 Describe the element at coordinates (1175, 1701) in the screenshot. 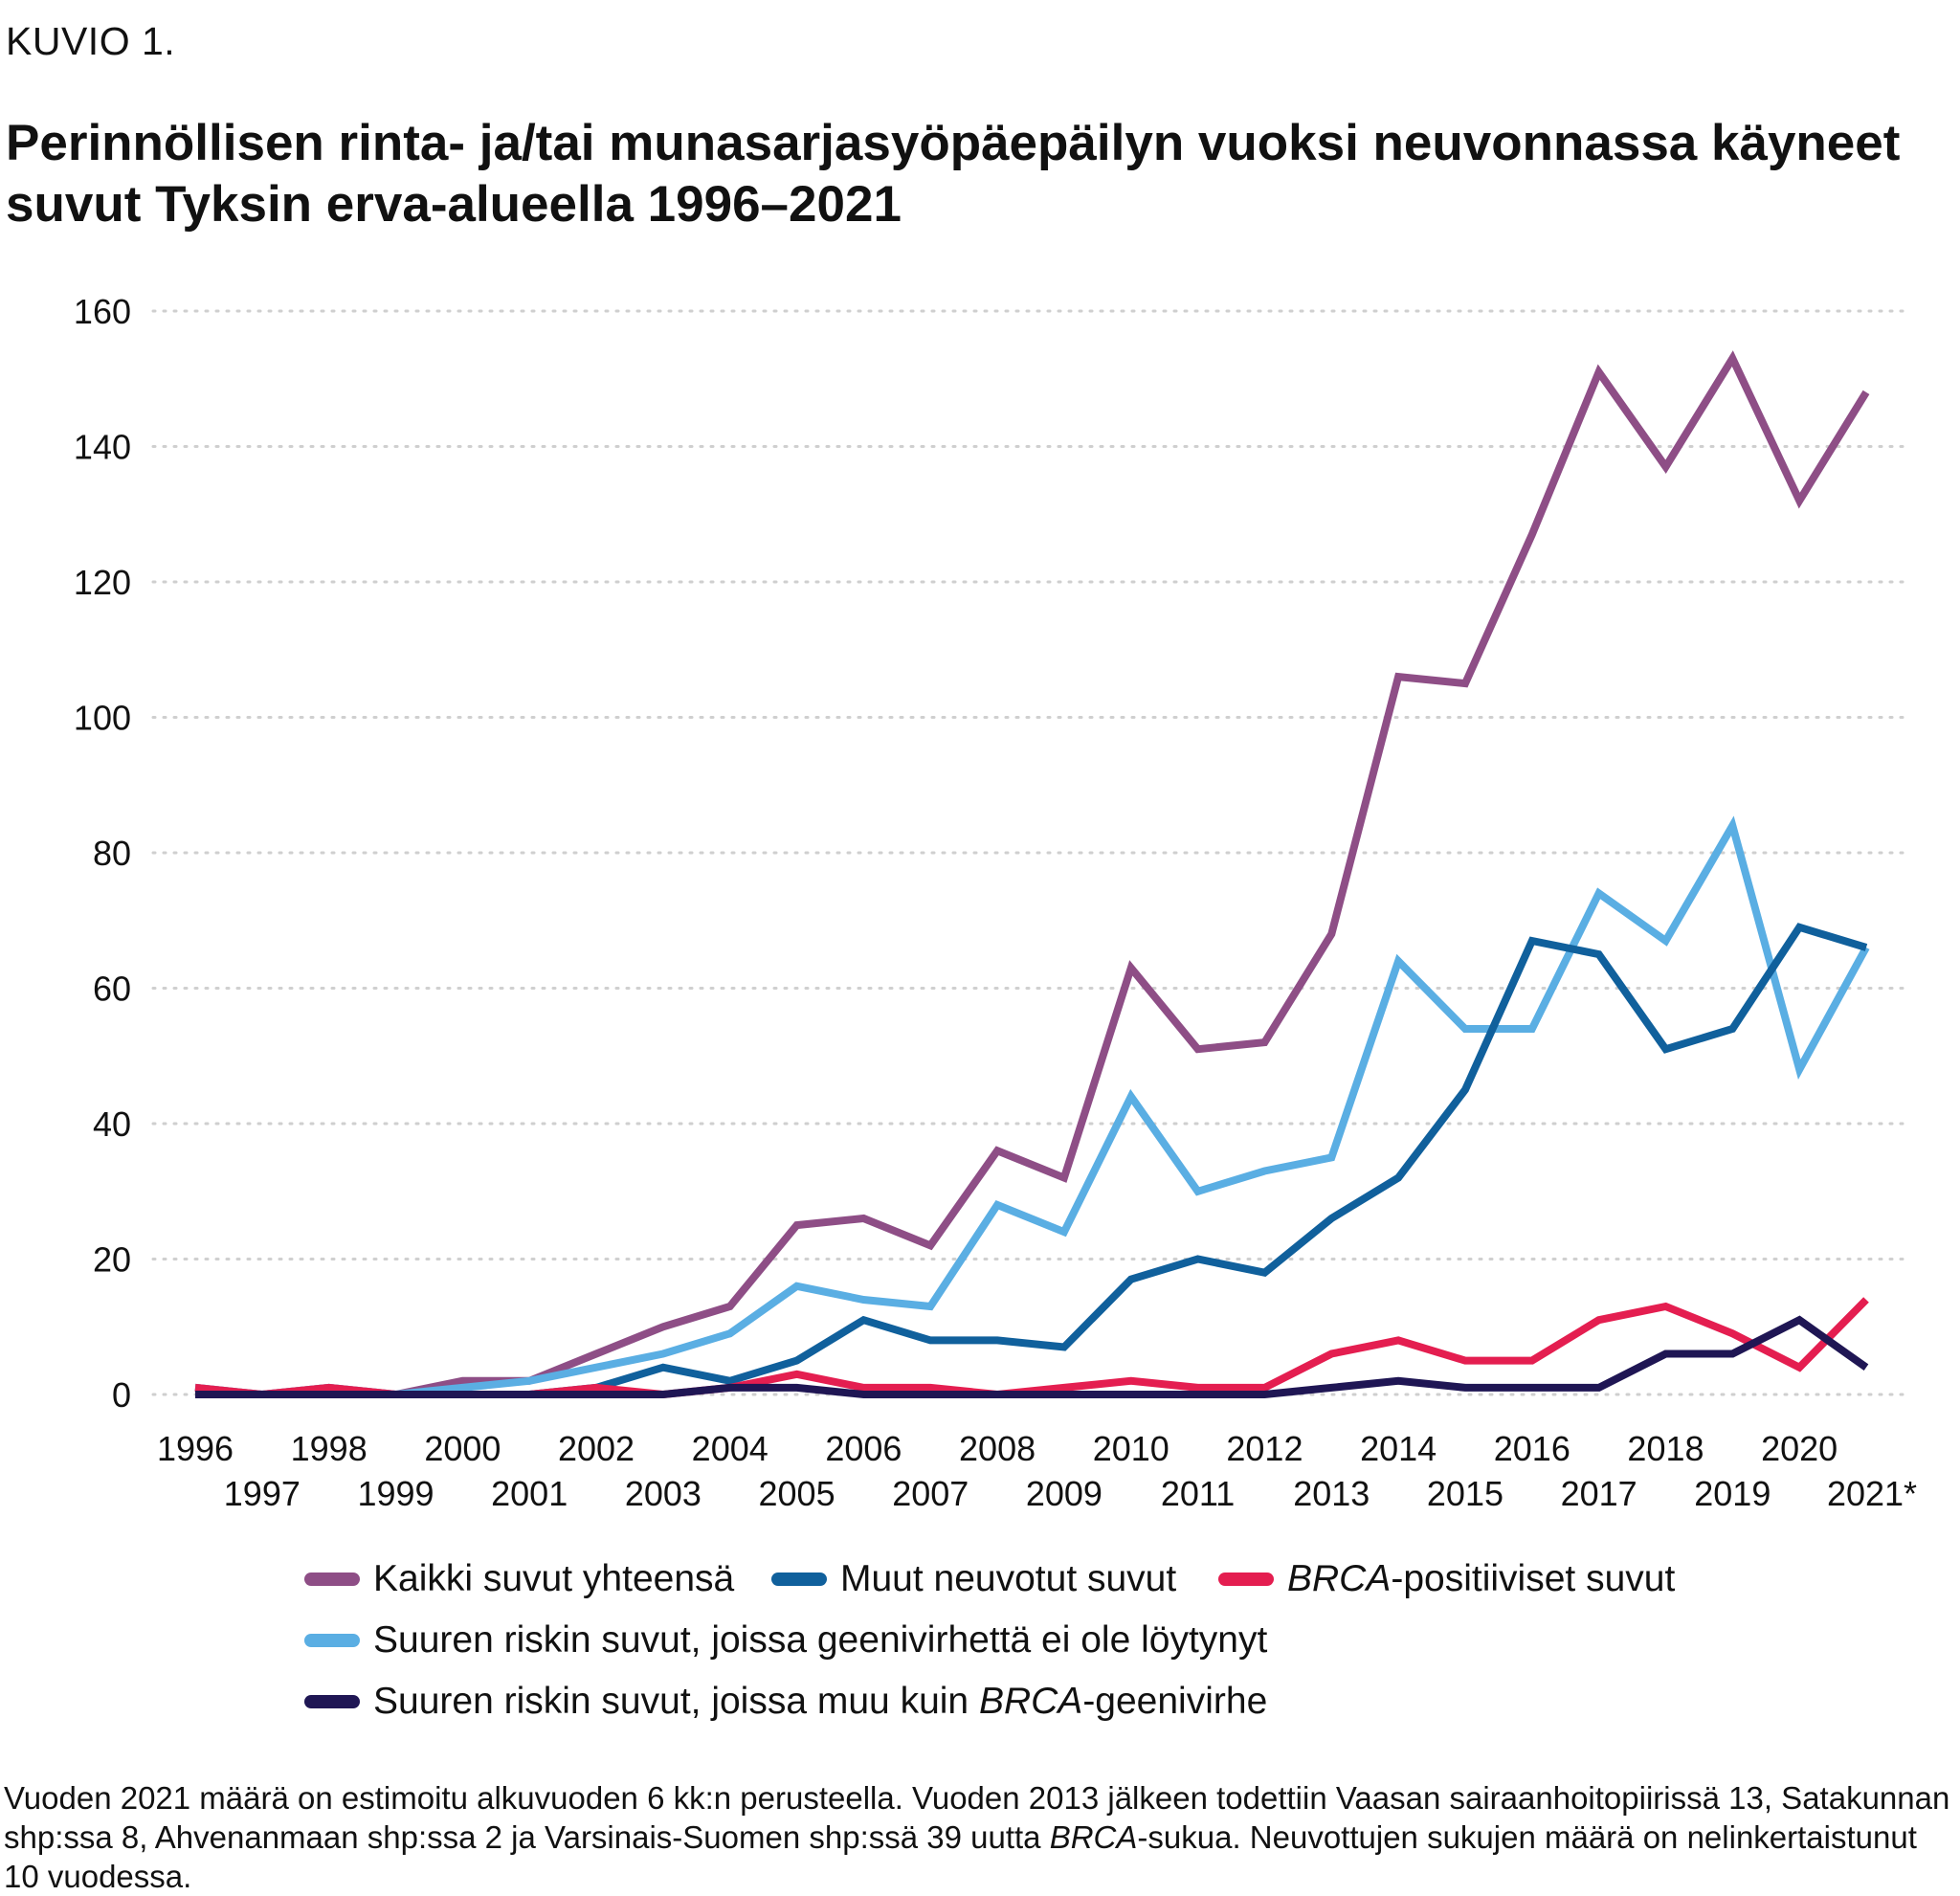

I see `legend-label-muu-geenivirhe-post: -geenivirhe` at that location.